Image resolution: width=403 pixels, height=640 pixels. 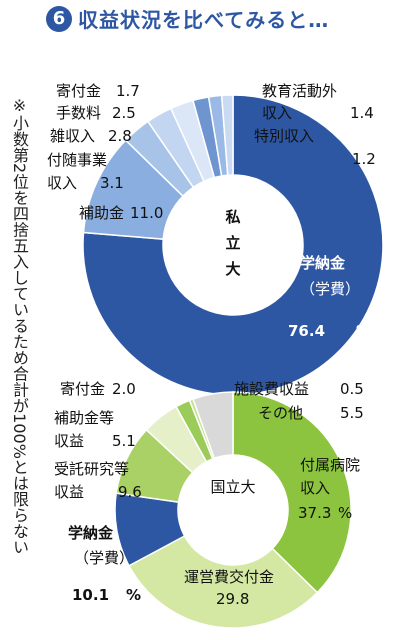 I want to click on value-national-shisetsu: 0.5, so click(x=352, y=389).